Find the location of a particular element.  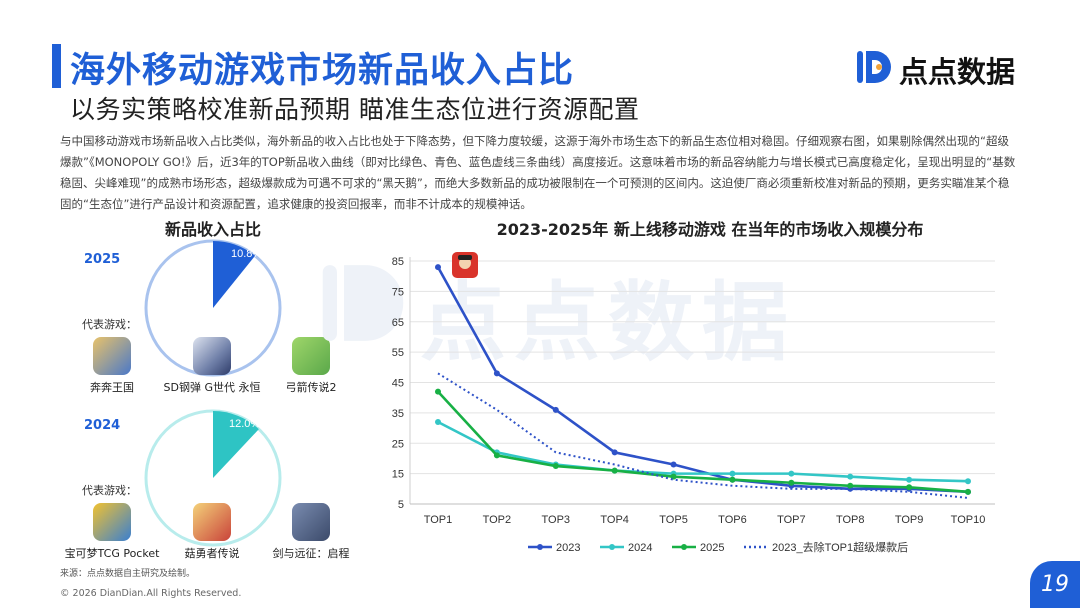

data-point-2023-TOP4 is located at coordinates (614, 452).